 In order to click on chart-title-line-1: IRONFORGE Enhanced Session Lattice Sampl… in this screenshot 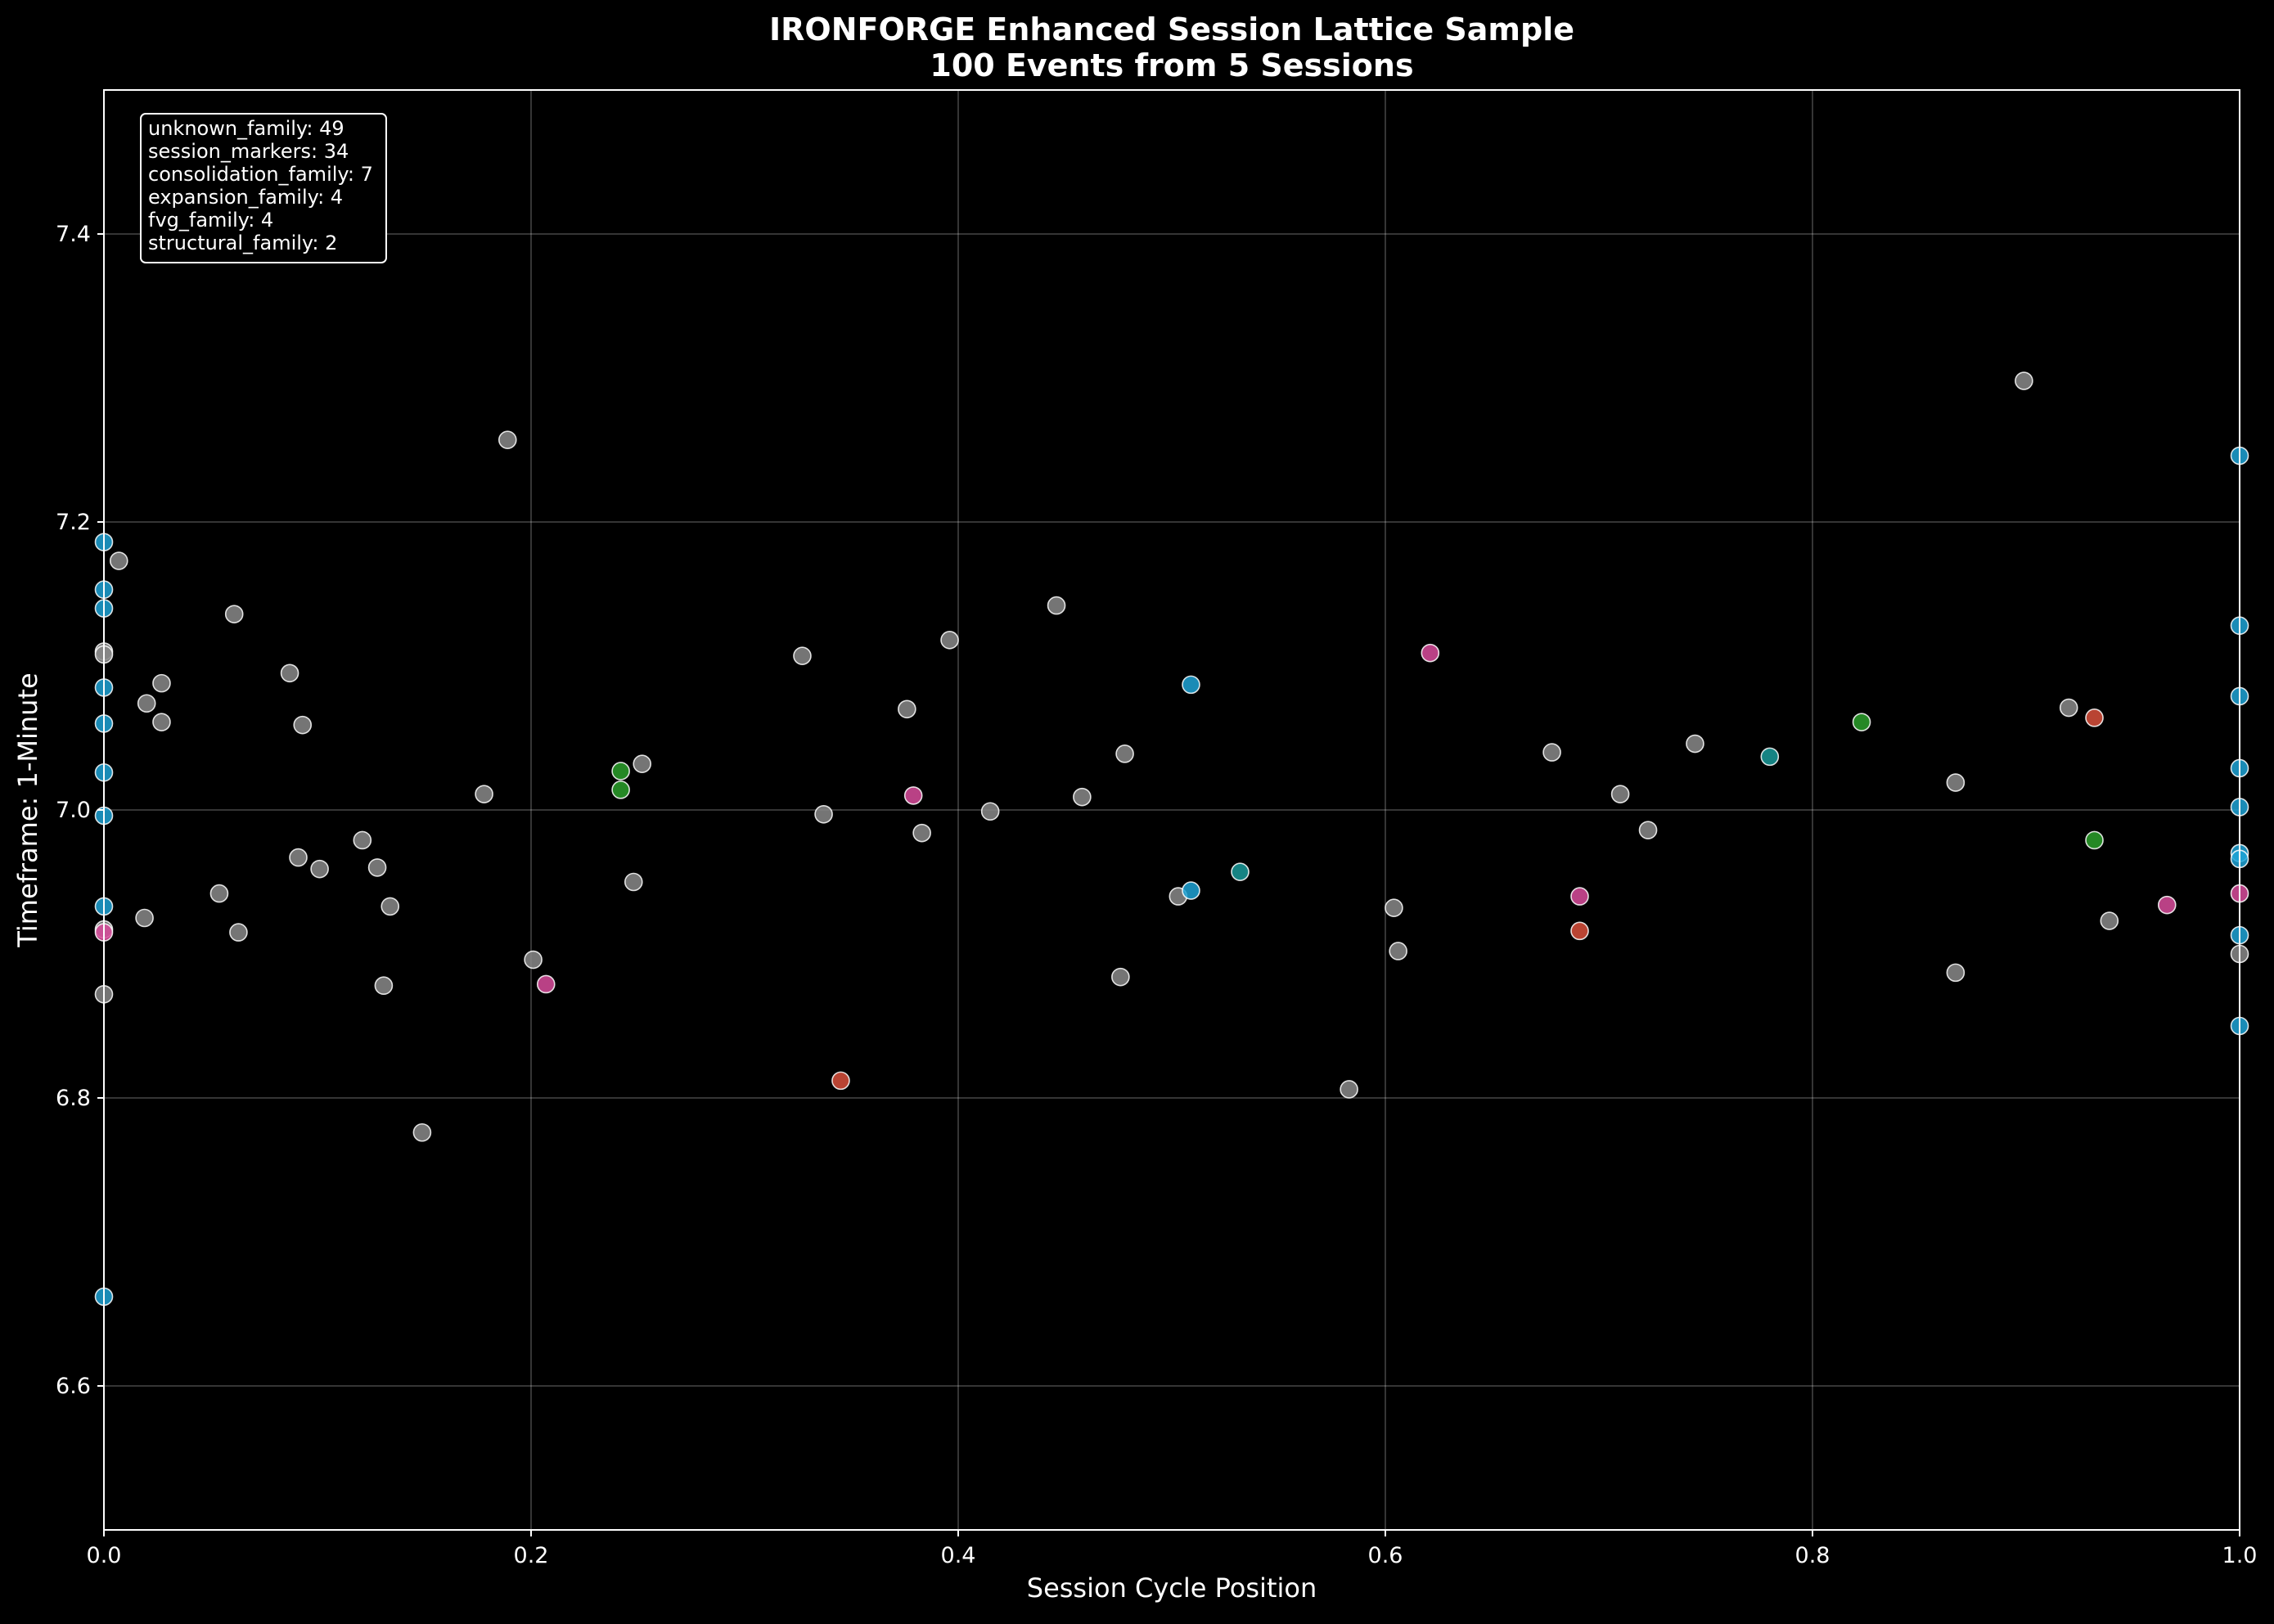, I will do `click(1171, 29)`.